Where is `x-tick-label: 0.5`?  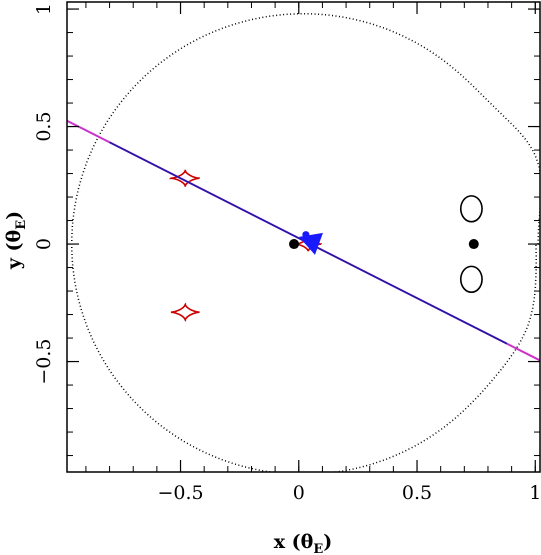
x-tick-label: 0.5 is located at coordinates (417, 493).